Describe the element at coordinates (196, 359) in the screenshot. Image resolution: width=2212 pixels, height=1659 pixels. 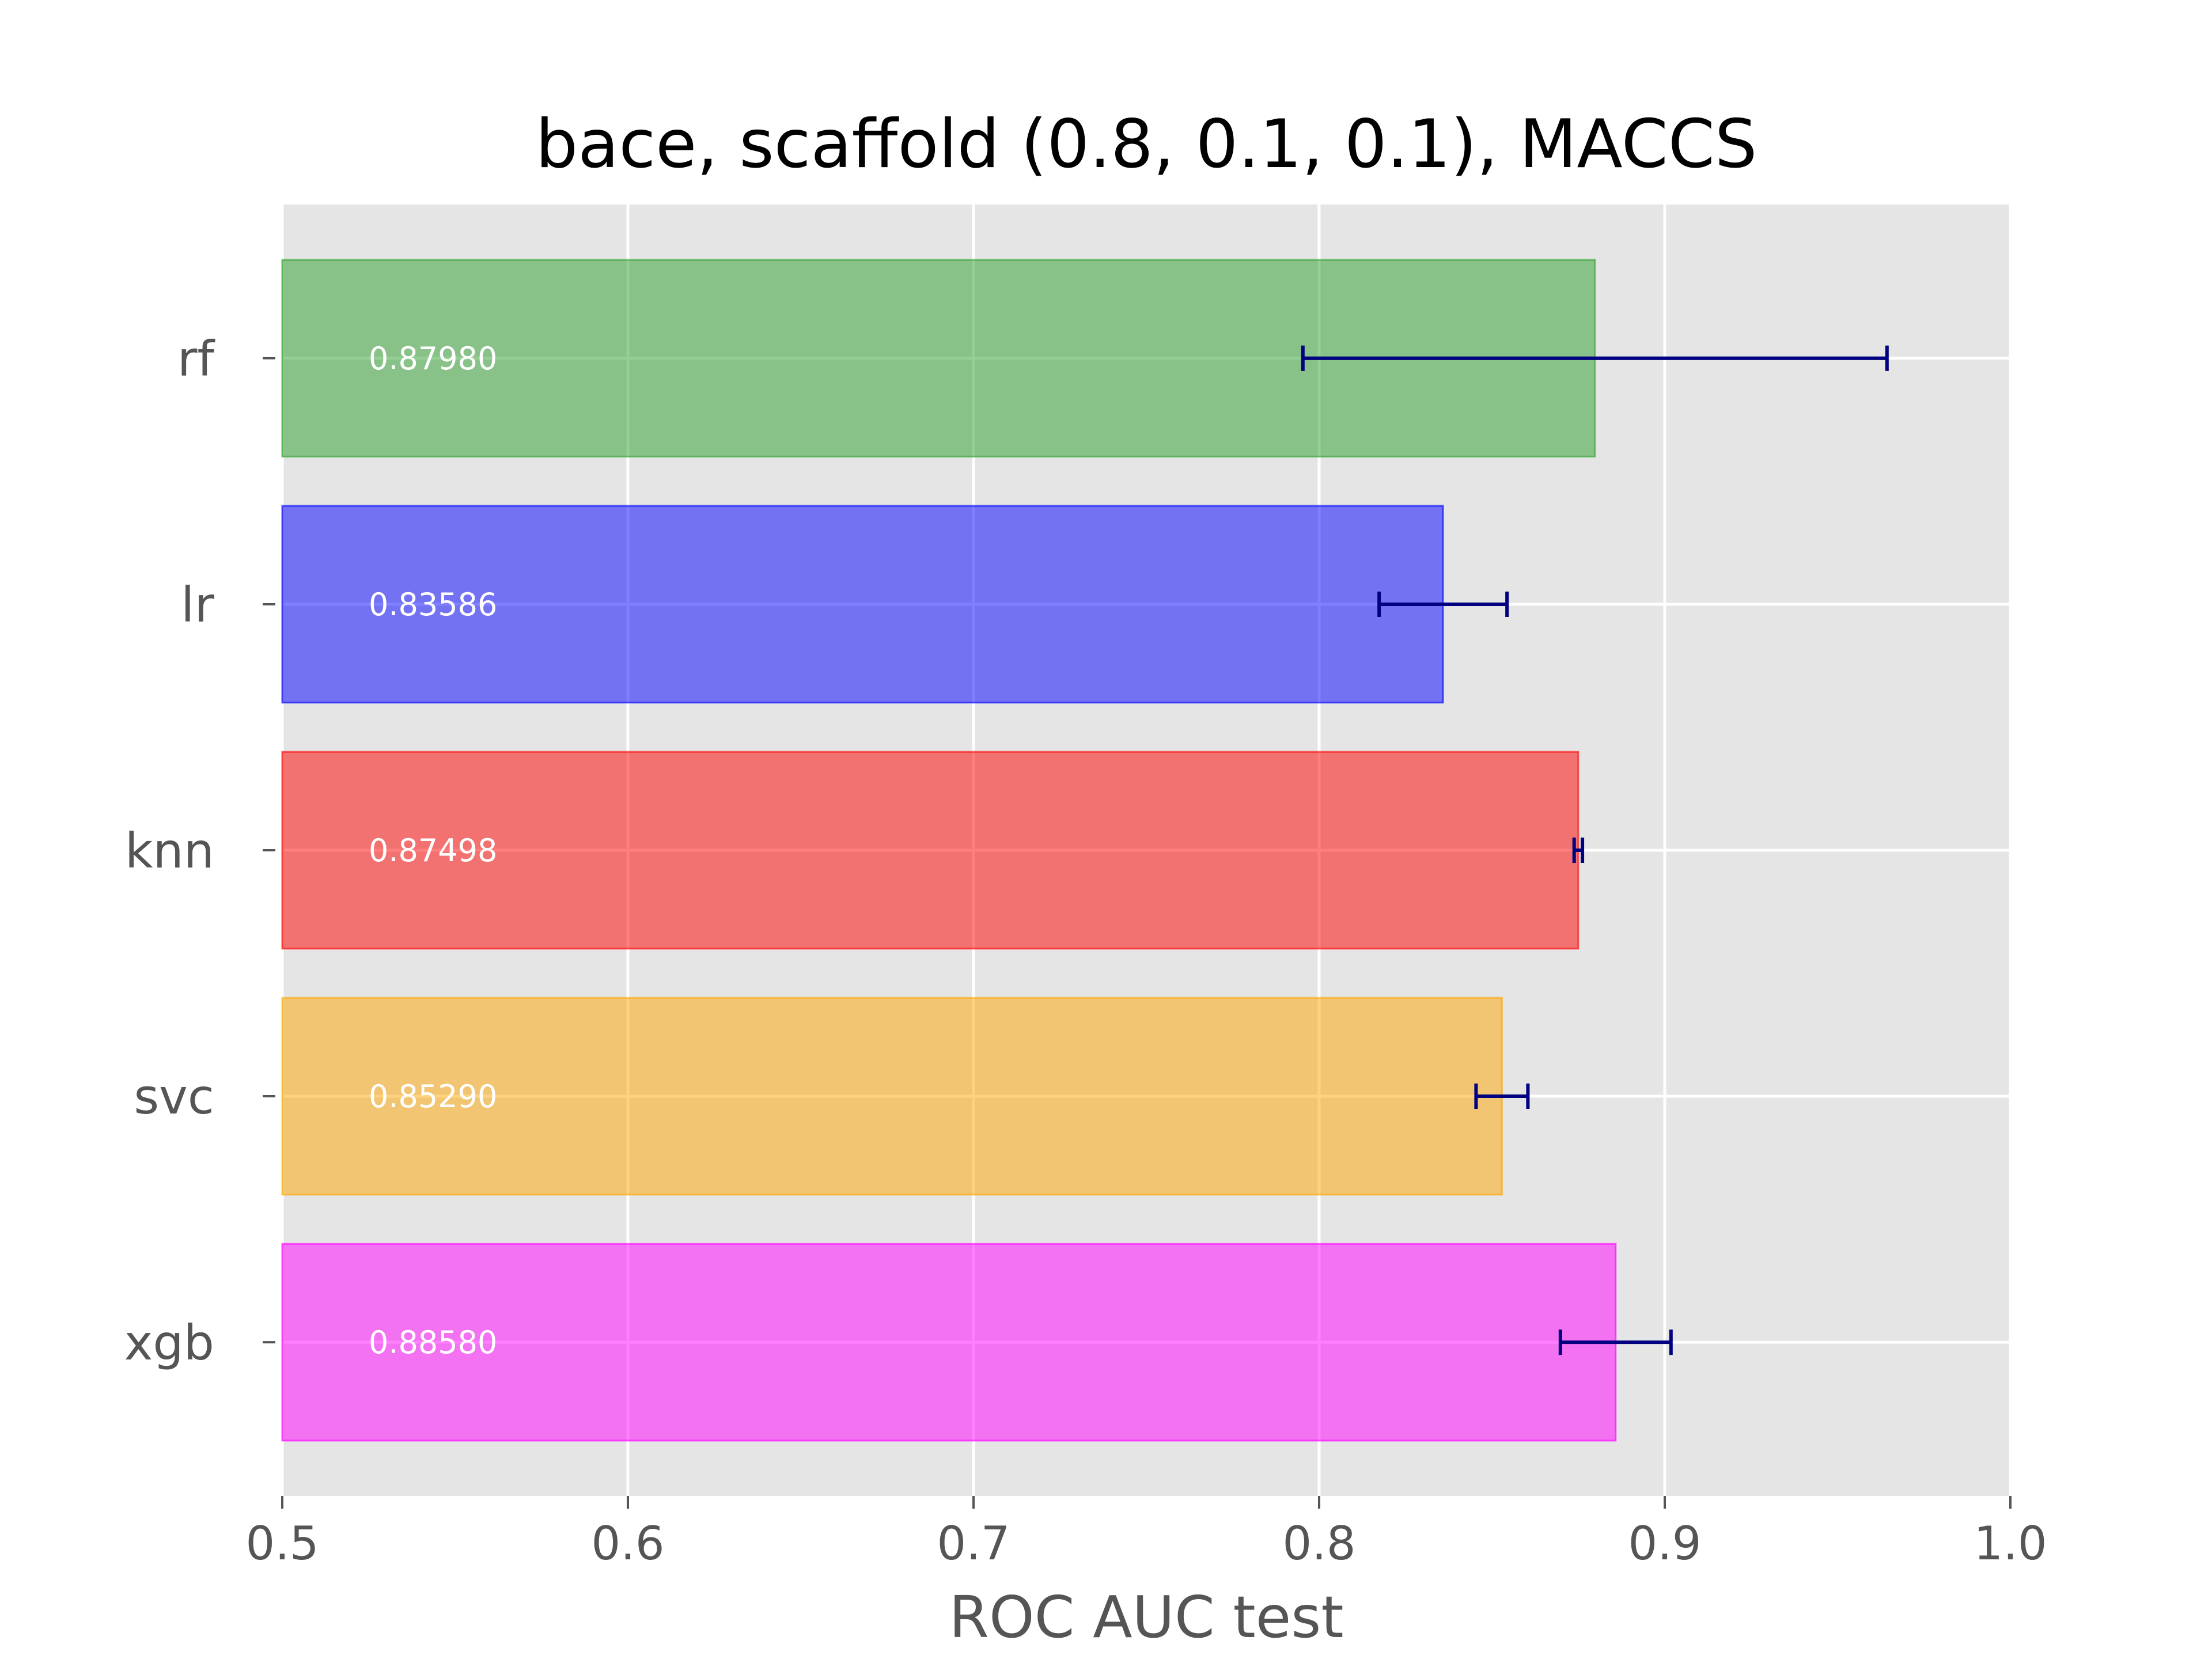
I see `y-tick-label-rf: rf` at that location.